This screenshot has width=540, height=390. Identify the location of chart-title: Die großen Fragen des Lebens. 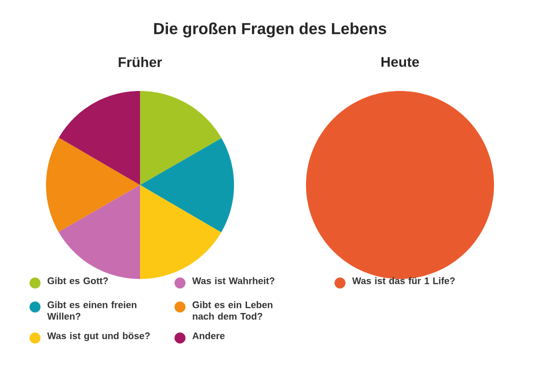
(270, 30).